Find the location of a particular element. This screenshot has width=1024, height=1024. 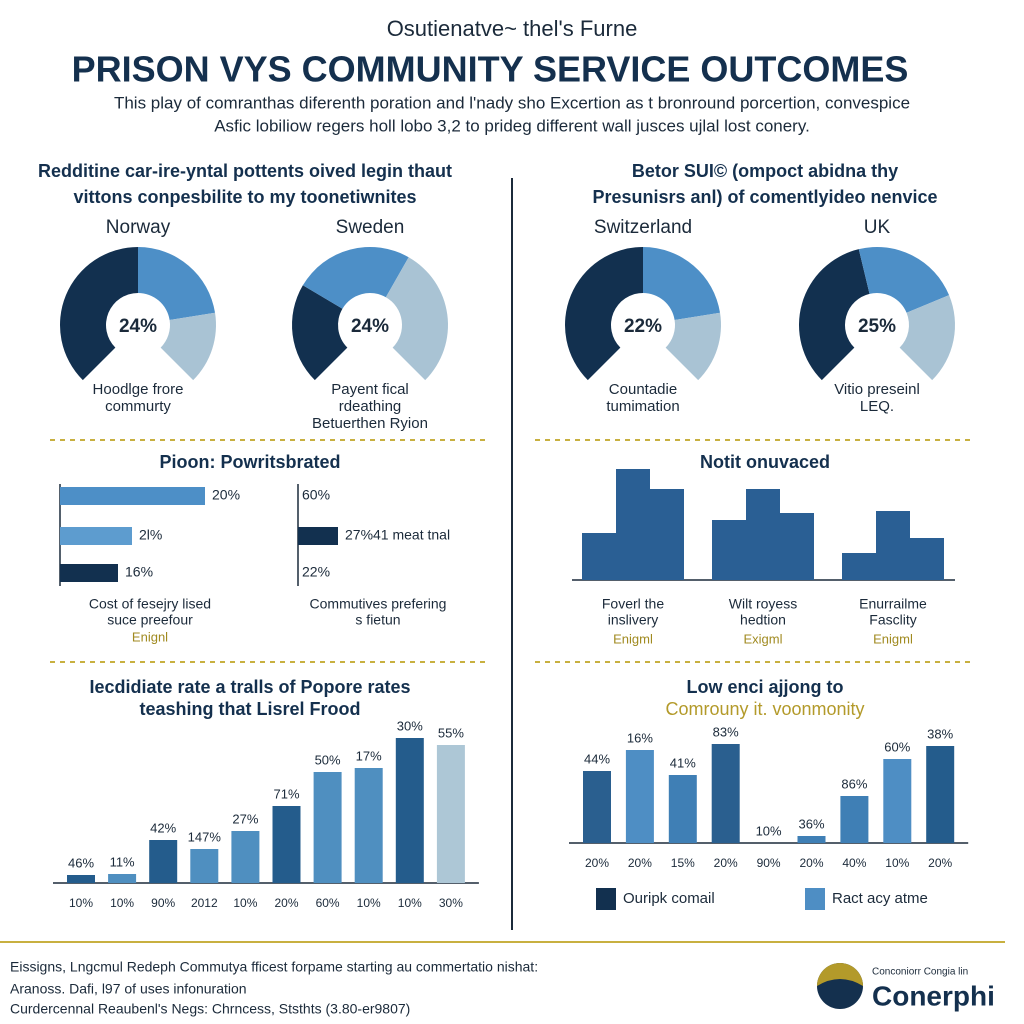

x-tick-label: 60% is located at coordinates (328, 903).